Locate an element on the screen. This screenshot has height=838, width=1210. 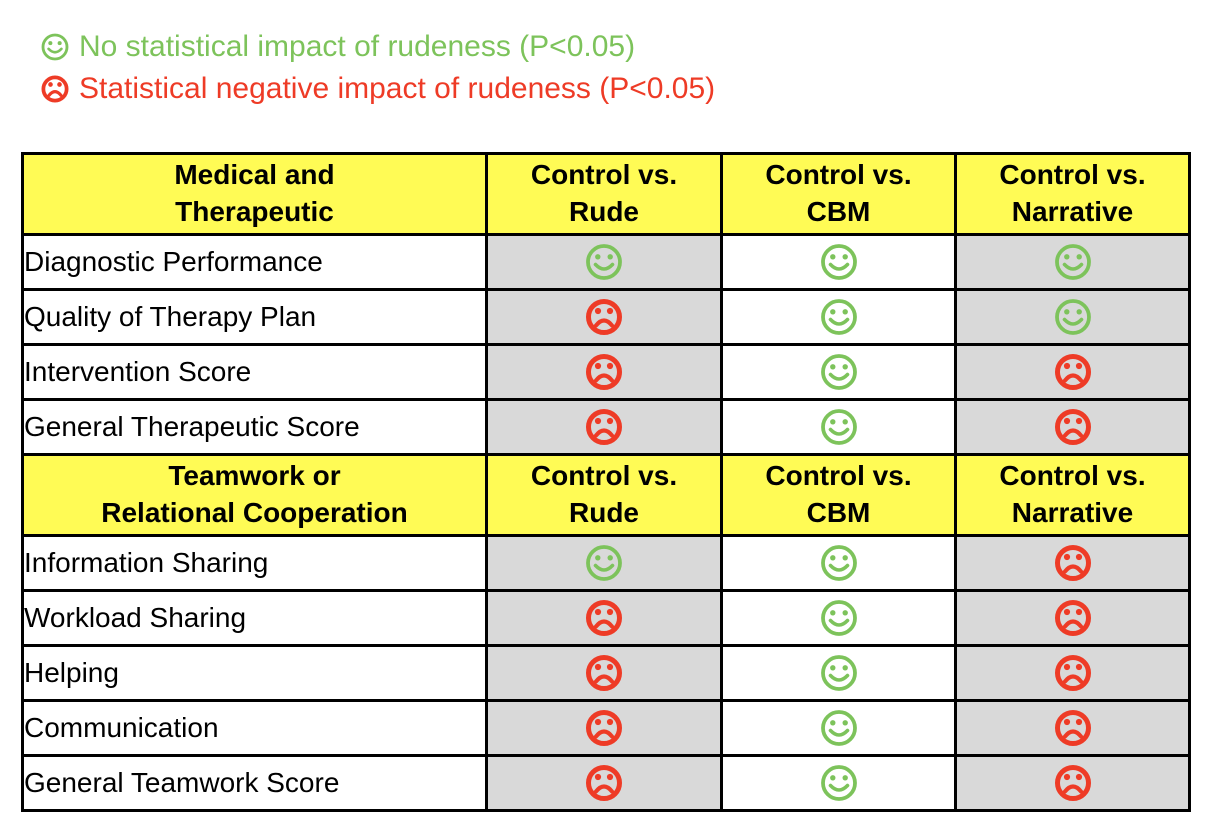
row-label: Workload Sharing is located at coordinates (254, 618).